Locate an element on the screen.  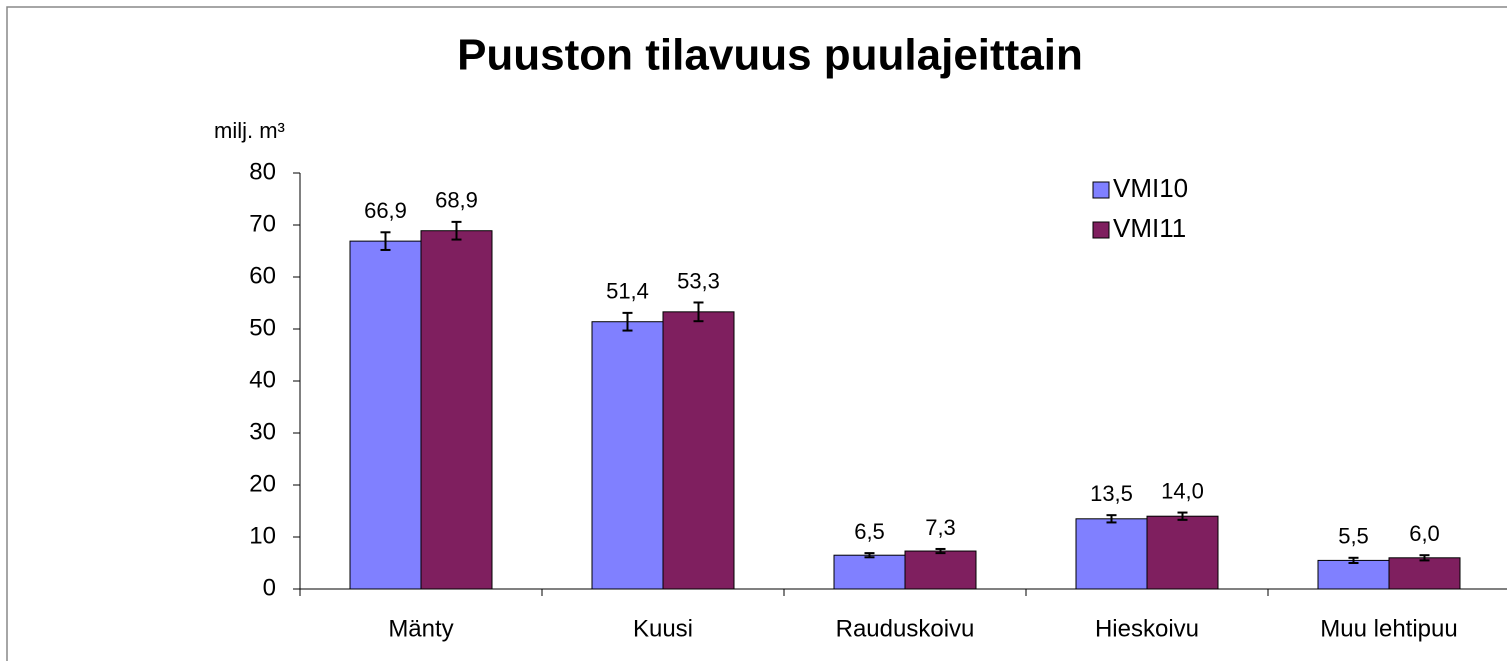
chart-title: Puuston tilavuus puulajeittain is located at coordinates (770, 55).